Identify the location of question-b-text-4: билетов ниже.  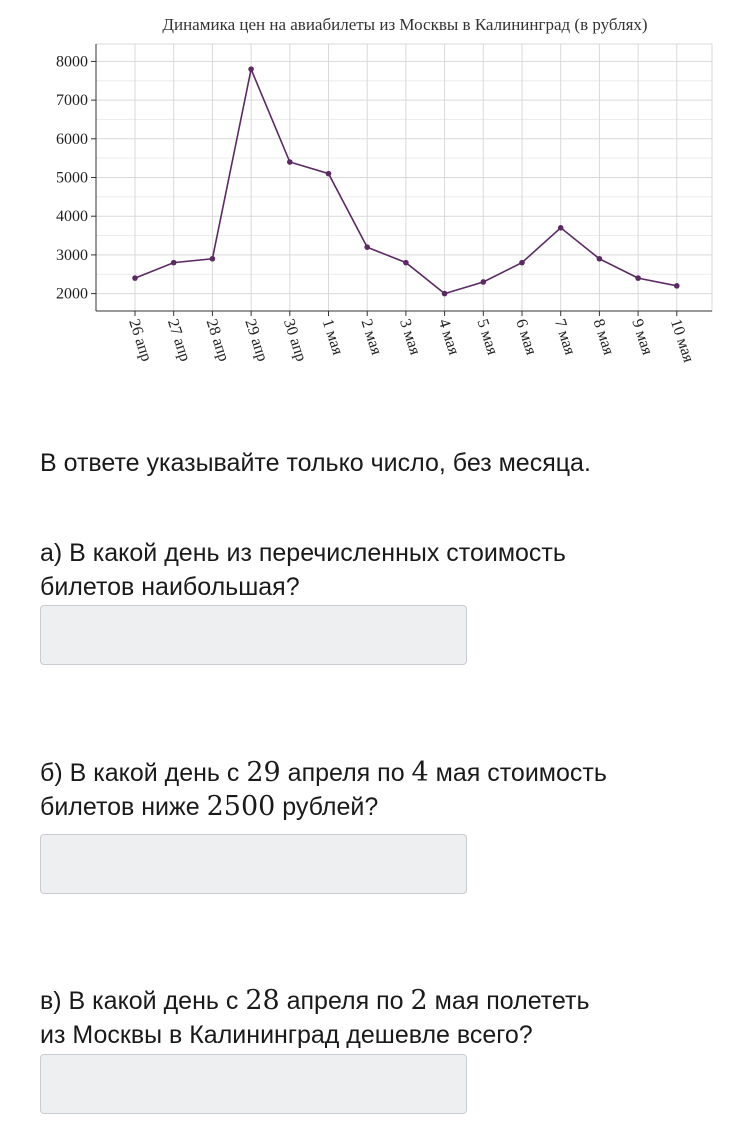
(123, 807).